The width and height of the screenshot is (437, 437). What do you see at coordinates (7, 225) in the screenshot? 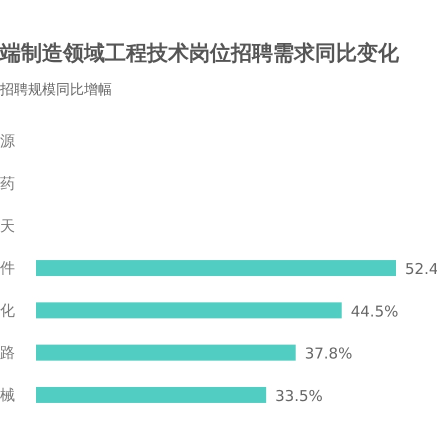
I see `y-tick-label: 天` at bounding box center [7, 225].